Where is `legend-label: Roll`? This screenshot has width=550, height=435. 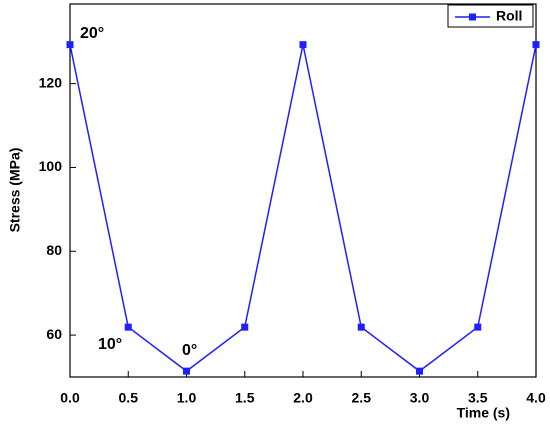 legend-label: Roll is located at coordinates (509, 16).